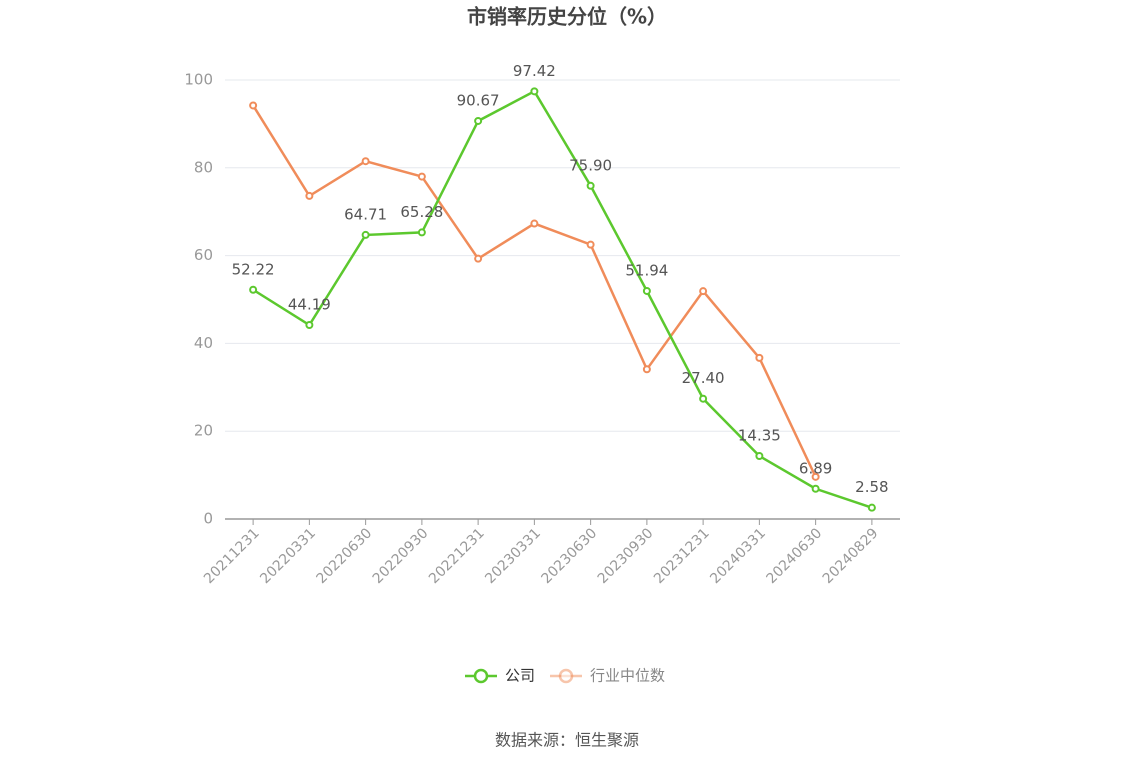  What do you see at coordinates (513, 556) in the screenshot?
I see `x-tick-label: 20230331` at bounding box center [513, 556].